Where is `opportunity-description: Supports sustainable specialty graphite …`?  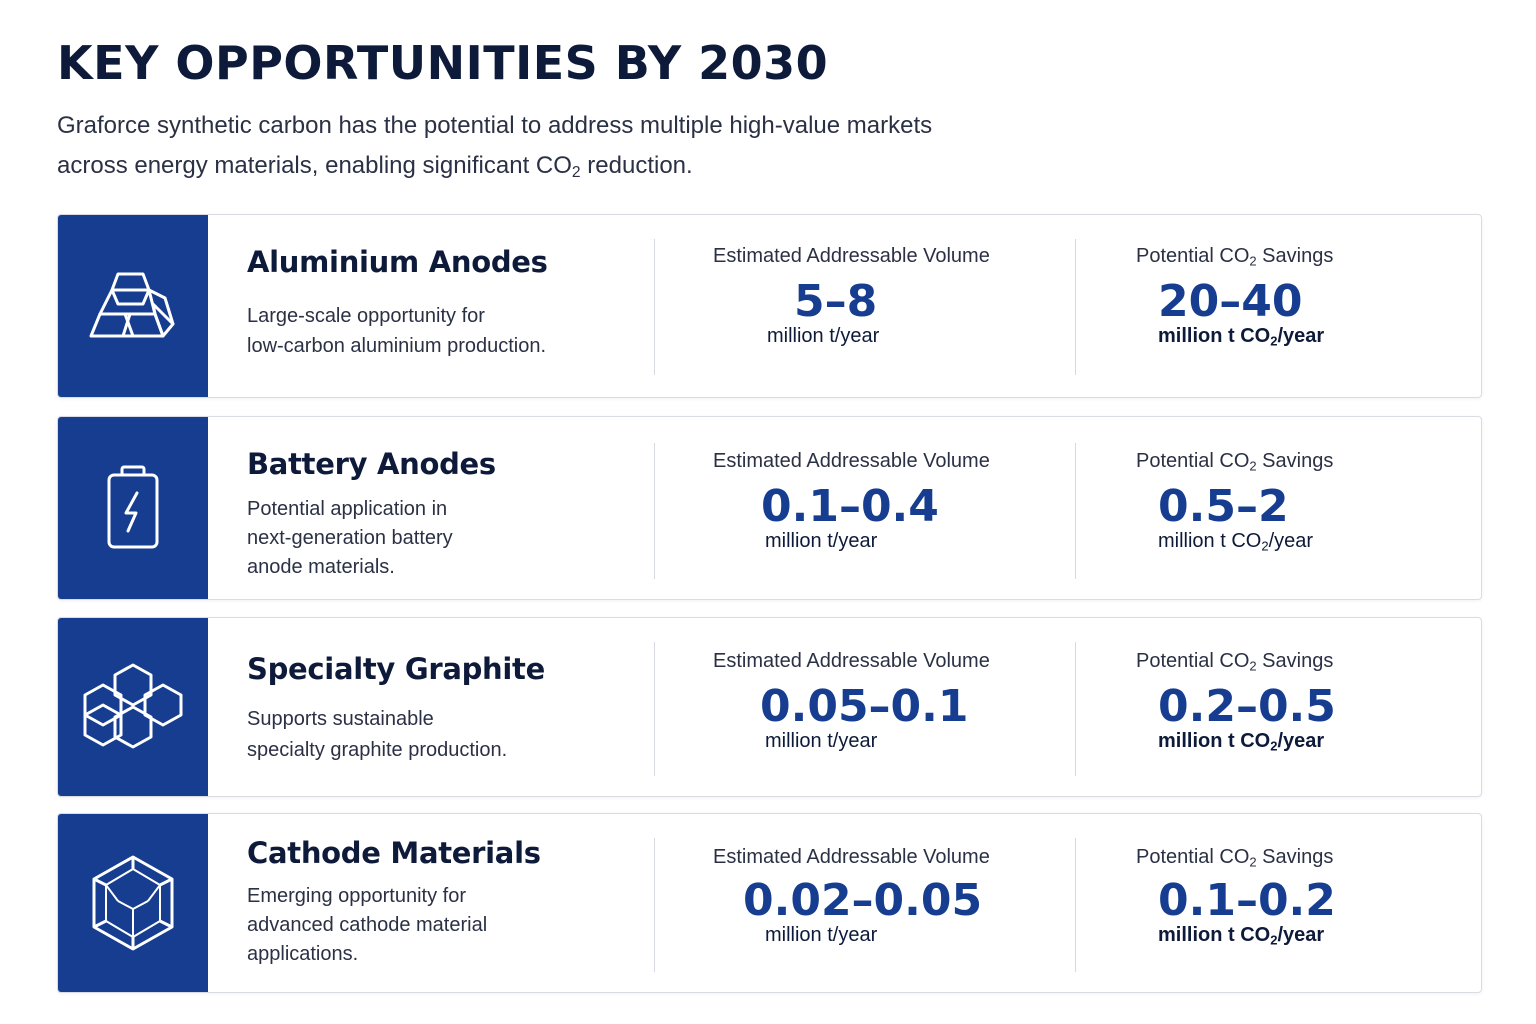
opportunity-description: Supports sustainable specialty graphite … is located at coordinates (427, 735).